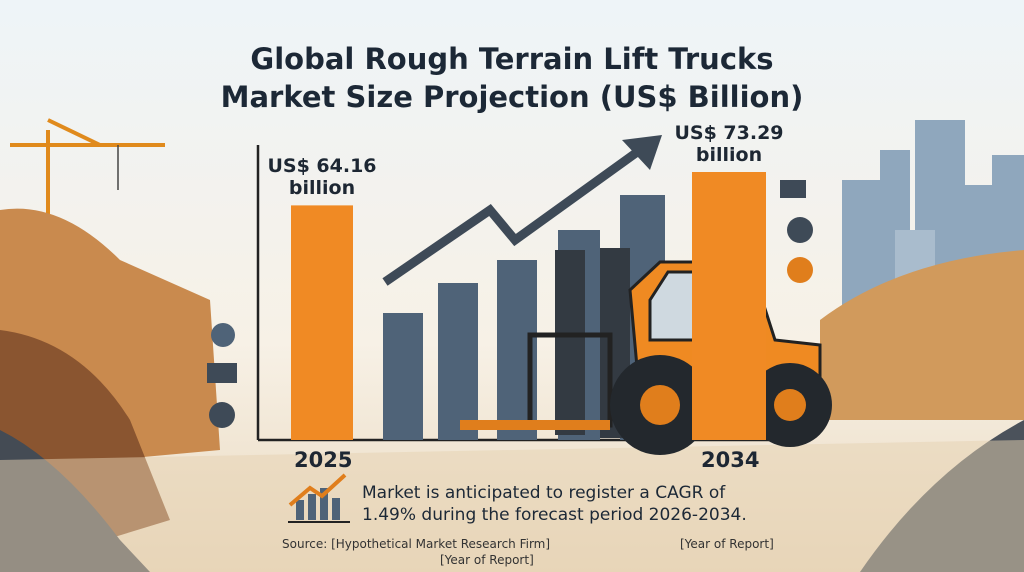 The image size is (1024, 572). What do you see at coordinates (512, 216) in the screenshot?
I see `trend-arrow` at bounding box center [512, 216].